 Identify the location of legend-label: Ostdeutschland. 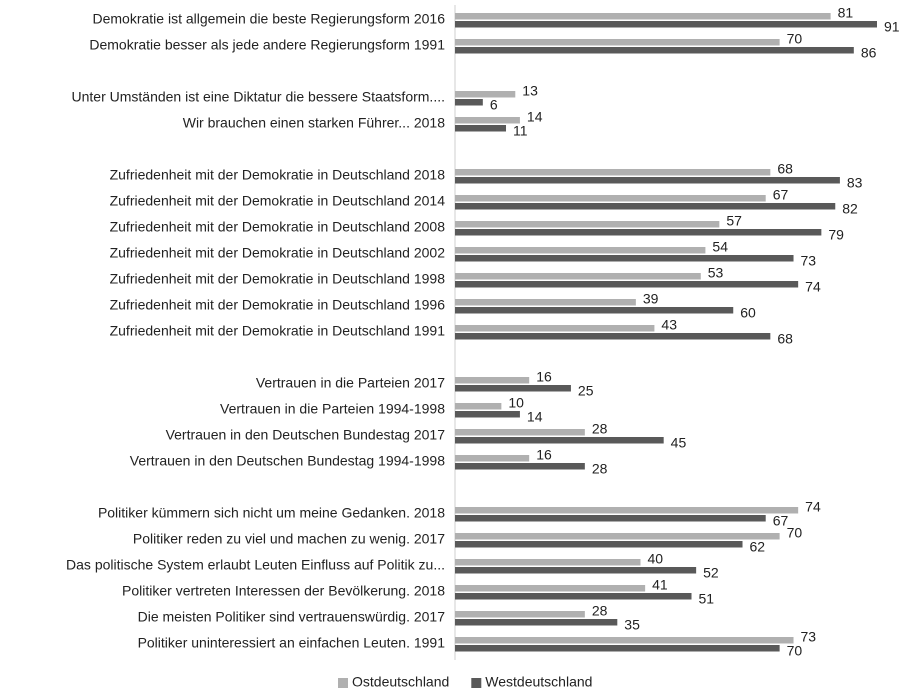
(400, 682).